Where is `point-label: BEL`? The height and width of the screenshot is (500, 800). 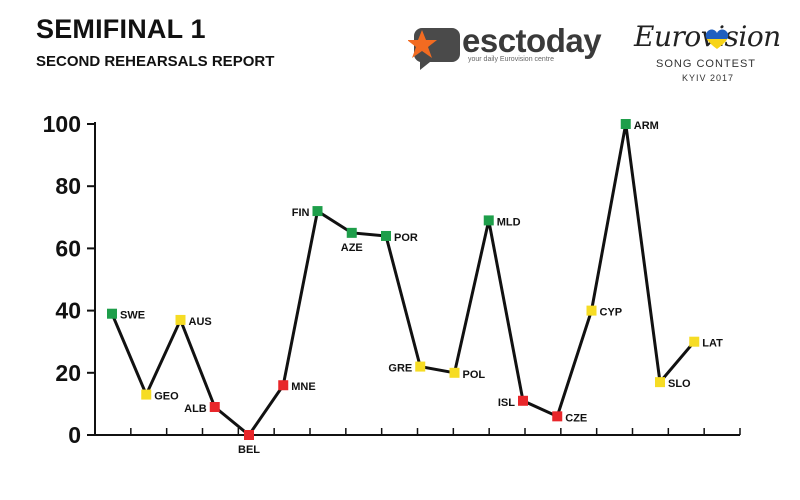 point-label: BEL is located at coordinates (249, 450).